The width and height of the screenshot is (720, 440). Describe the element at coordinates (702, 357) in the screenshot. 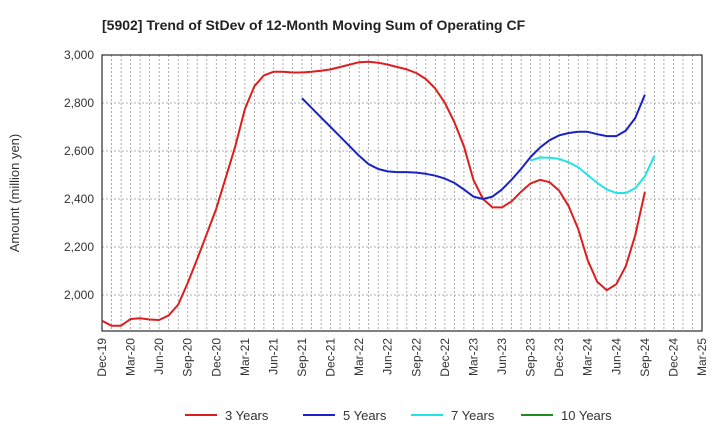

I see `x-tick-label: Mar-25` at that location.